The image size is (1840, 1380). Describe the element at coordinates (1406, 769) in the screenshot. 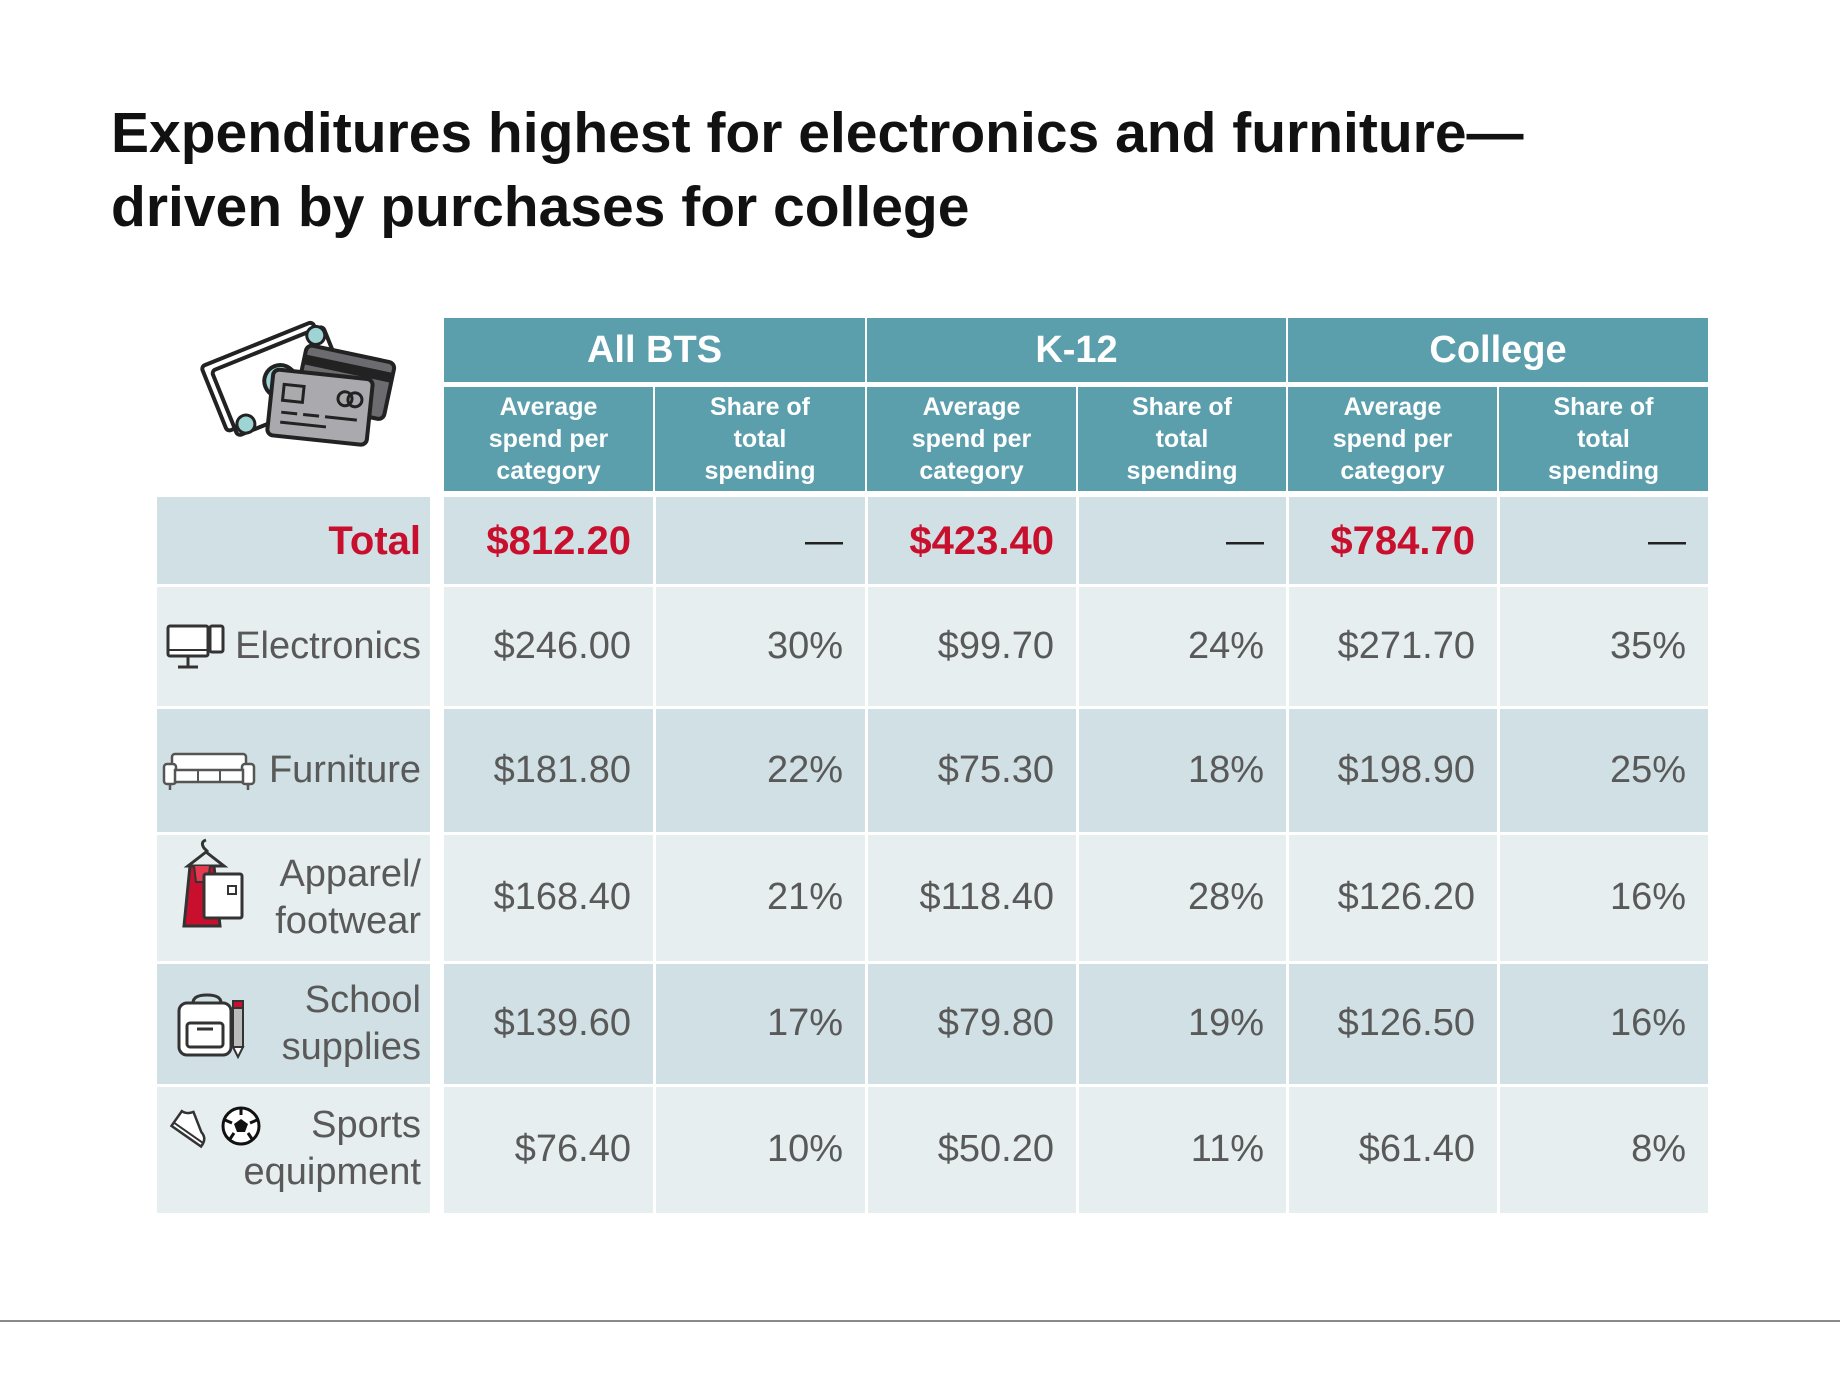

I see `table-cell-college-avg-spend: $198.90` at that location.